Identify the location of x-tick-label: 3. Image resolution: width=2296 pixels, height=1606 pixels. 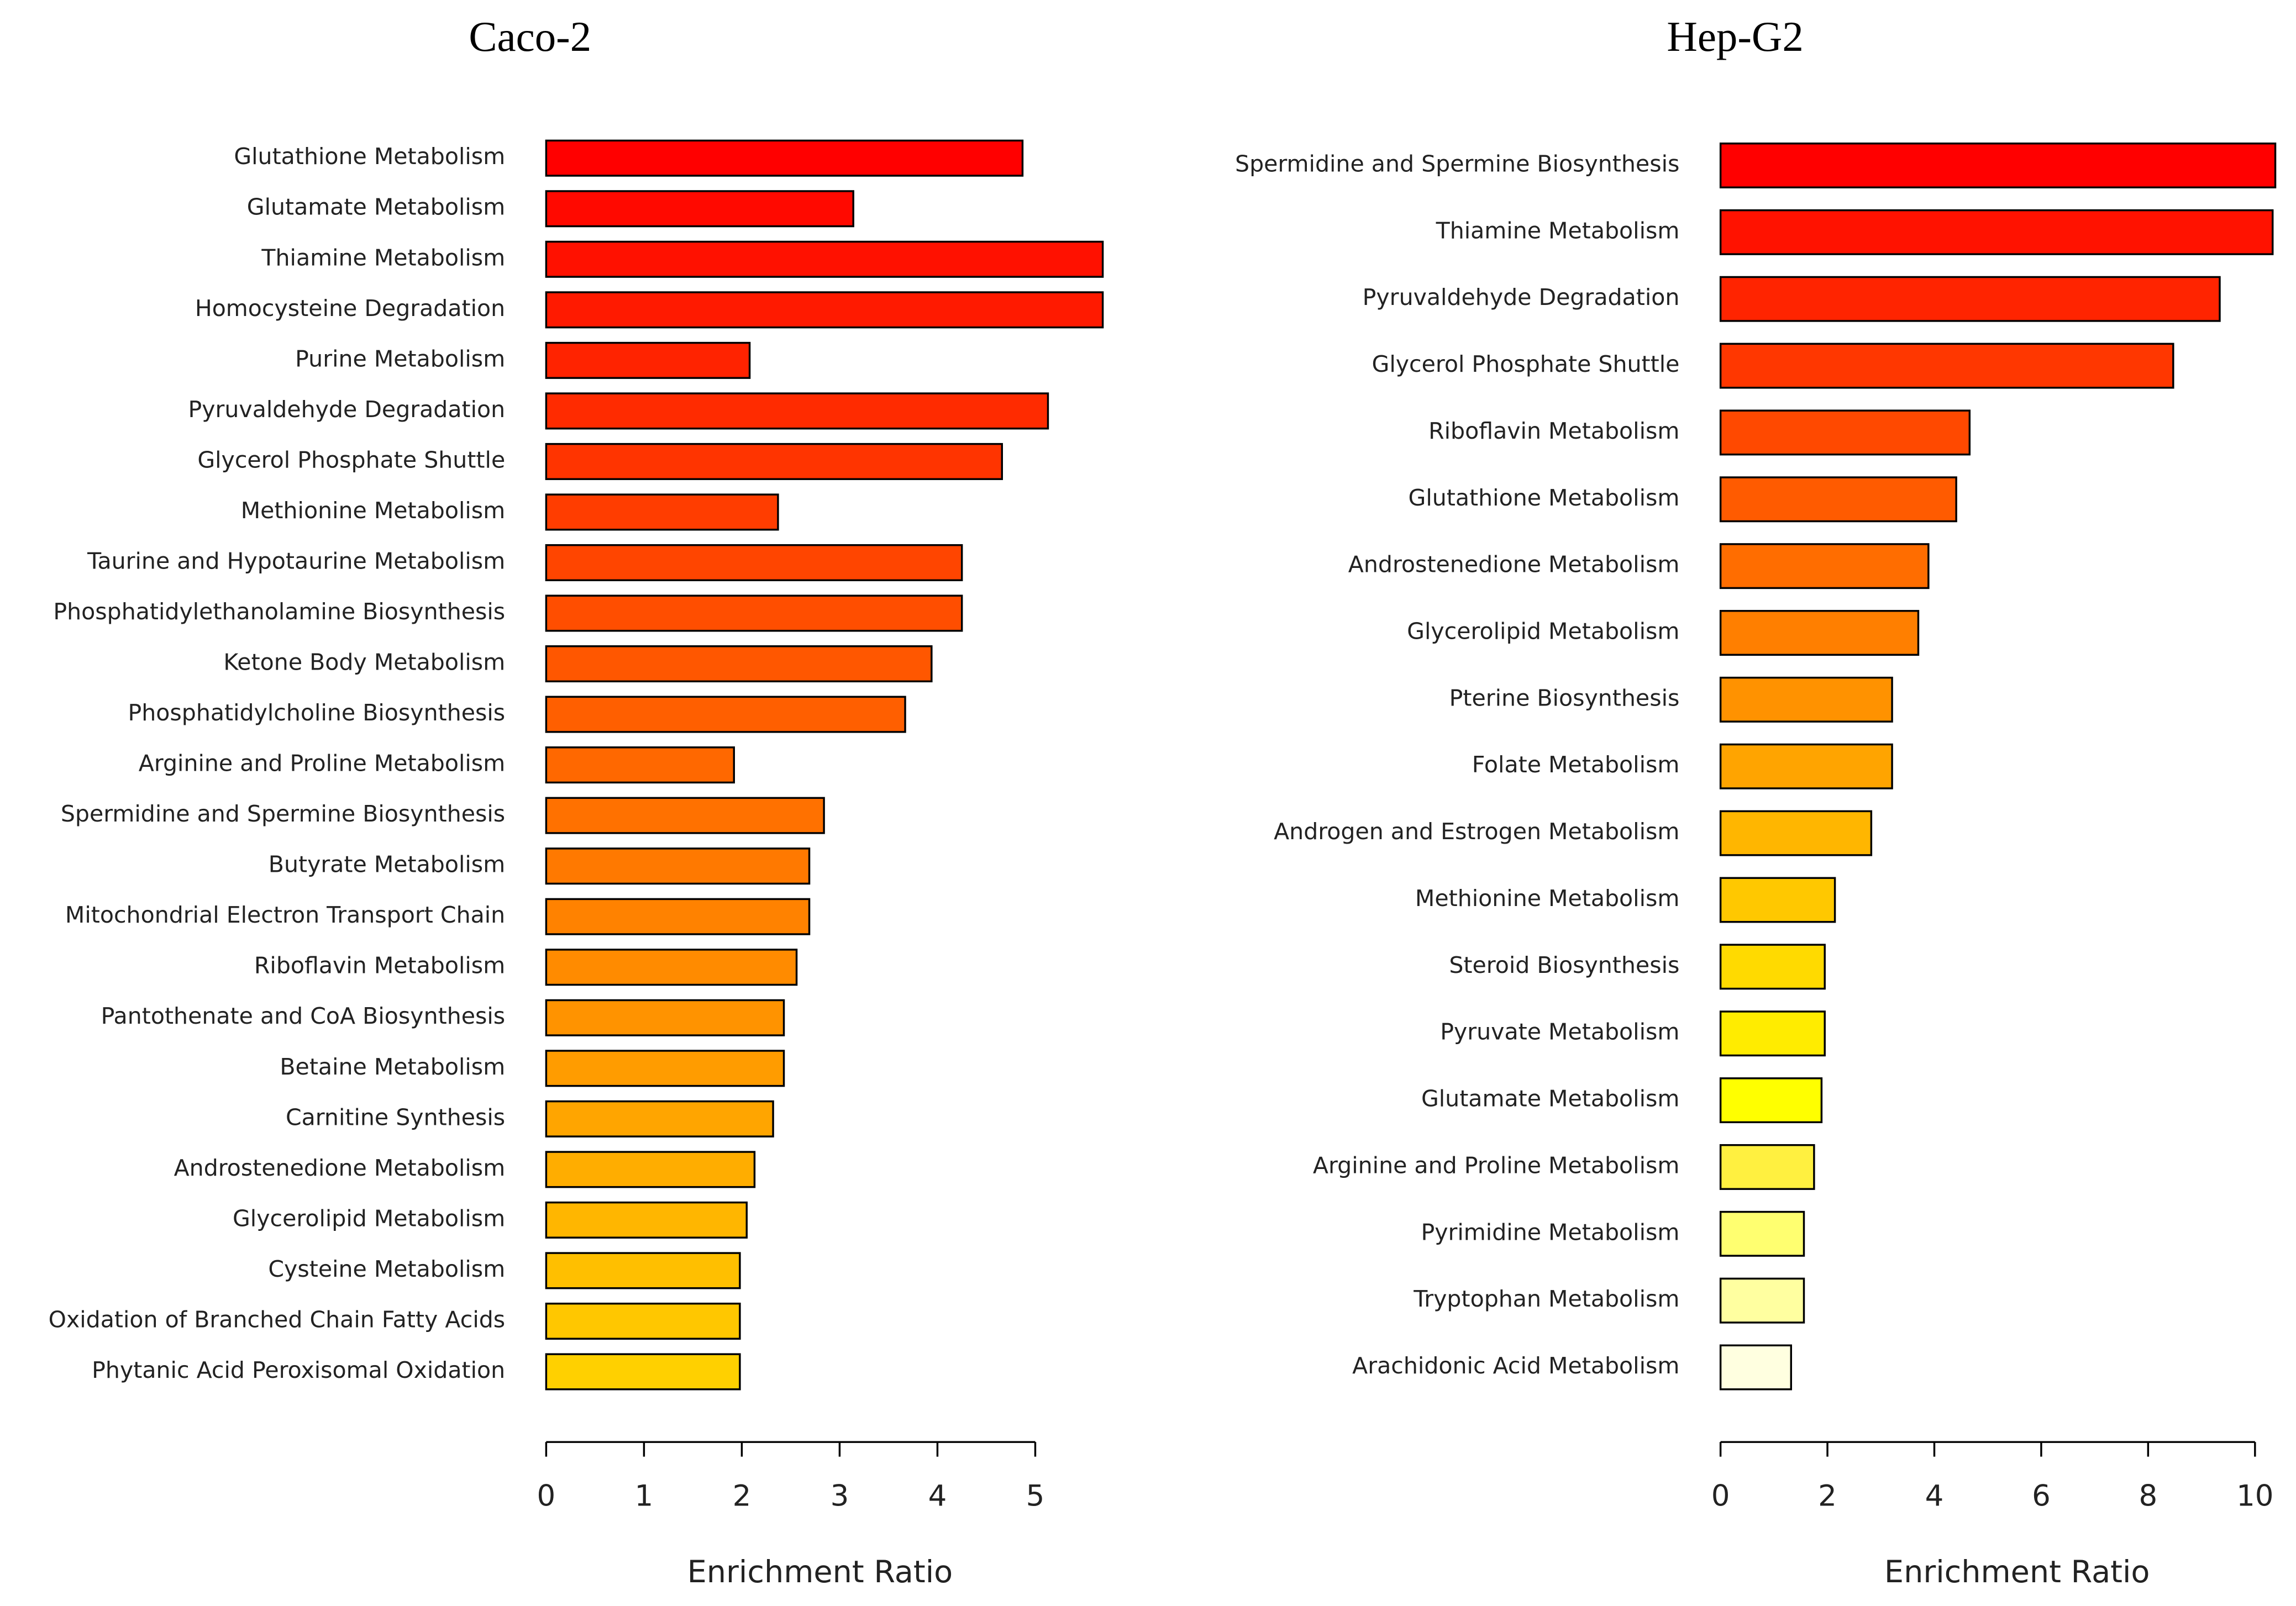
(840, 1496).